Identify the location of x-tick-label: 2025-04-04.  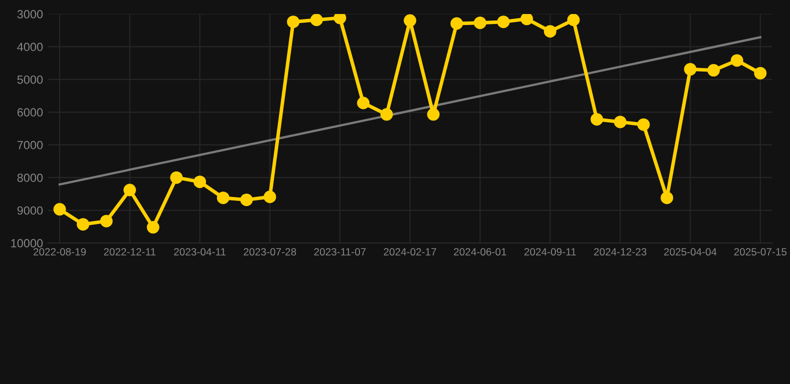
(690, 252).